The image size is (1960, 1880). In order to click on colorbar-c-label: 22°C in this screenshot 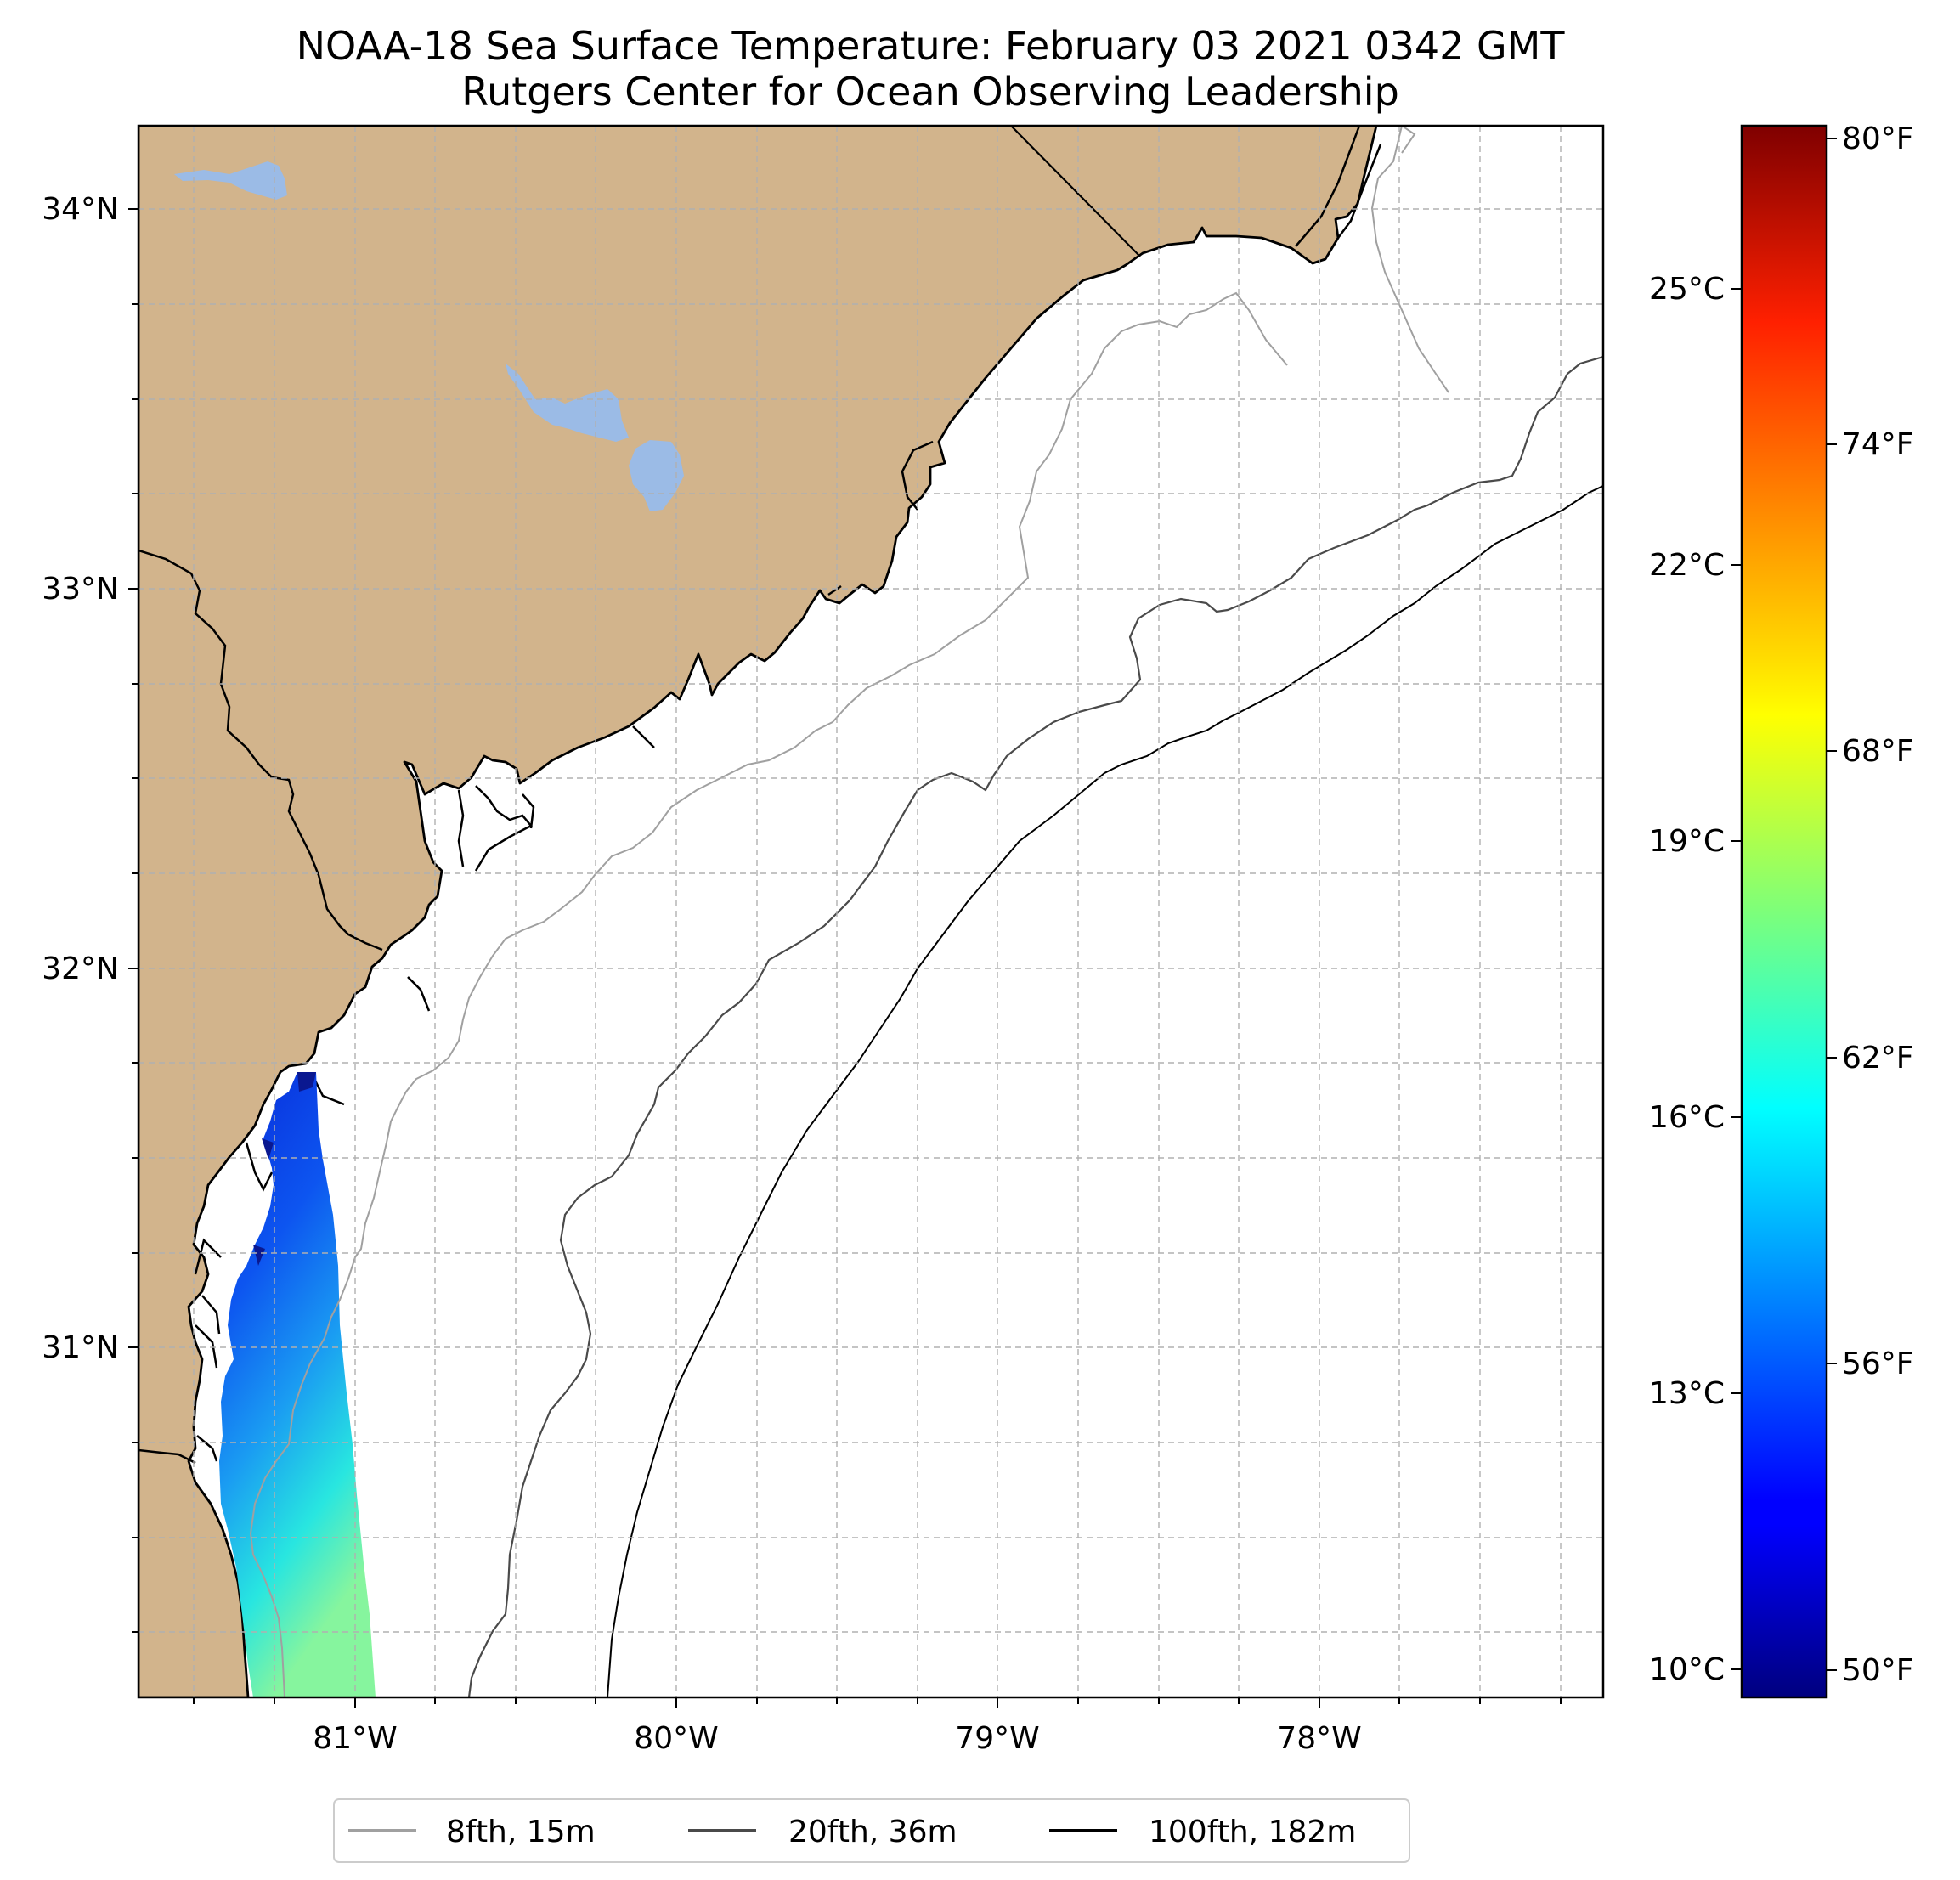, I will do `click(1687, 565)`.